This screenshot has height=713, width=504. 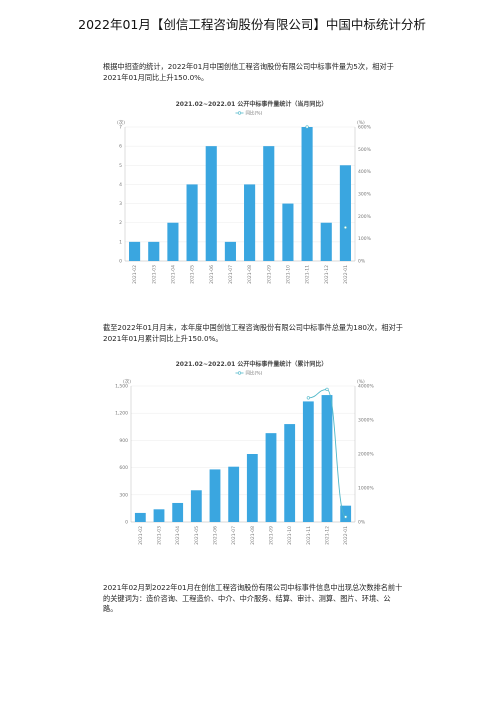 What do you see at coordinates (123, 468) in the screenshot?
I see `left-tick-label: 600` at bounding box center [123, 468].